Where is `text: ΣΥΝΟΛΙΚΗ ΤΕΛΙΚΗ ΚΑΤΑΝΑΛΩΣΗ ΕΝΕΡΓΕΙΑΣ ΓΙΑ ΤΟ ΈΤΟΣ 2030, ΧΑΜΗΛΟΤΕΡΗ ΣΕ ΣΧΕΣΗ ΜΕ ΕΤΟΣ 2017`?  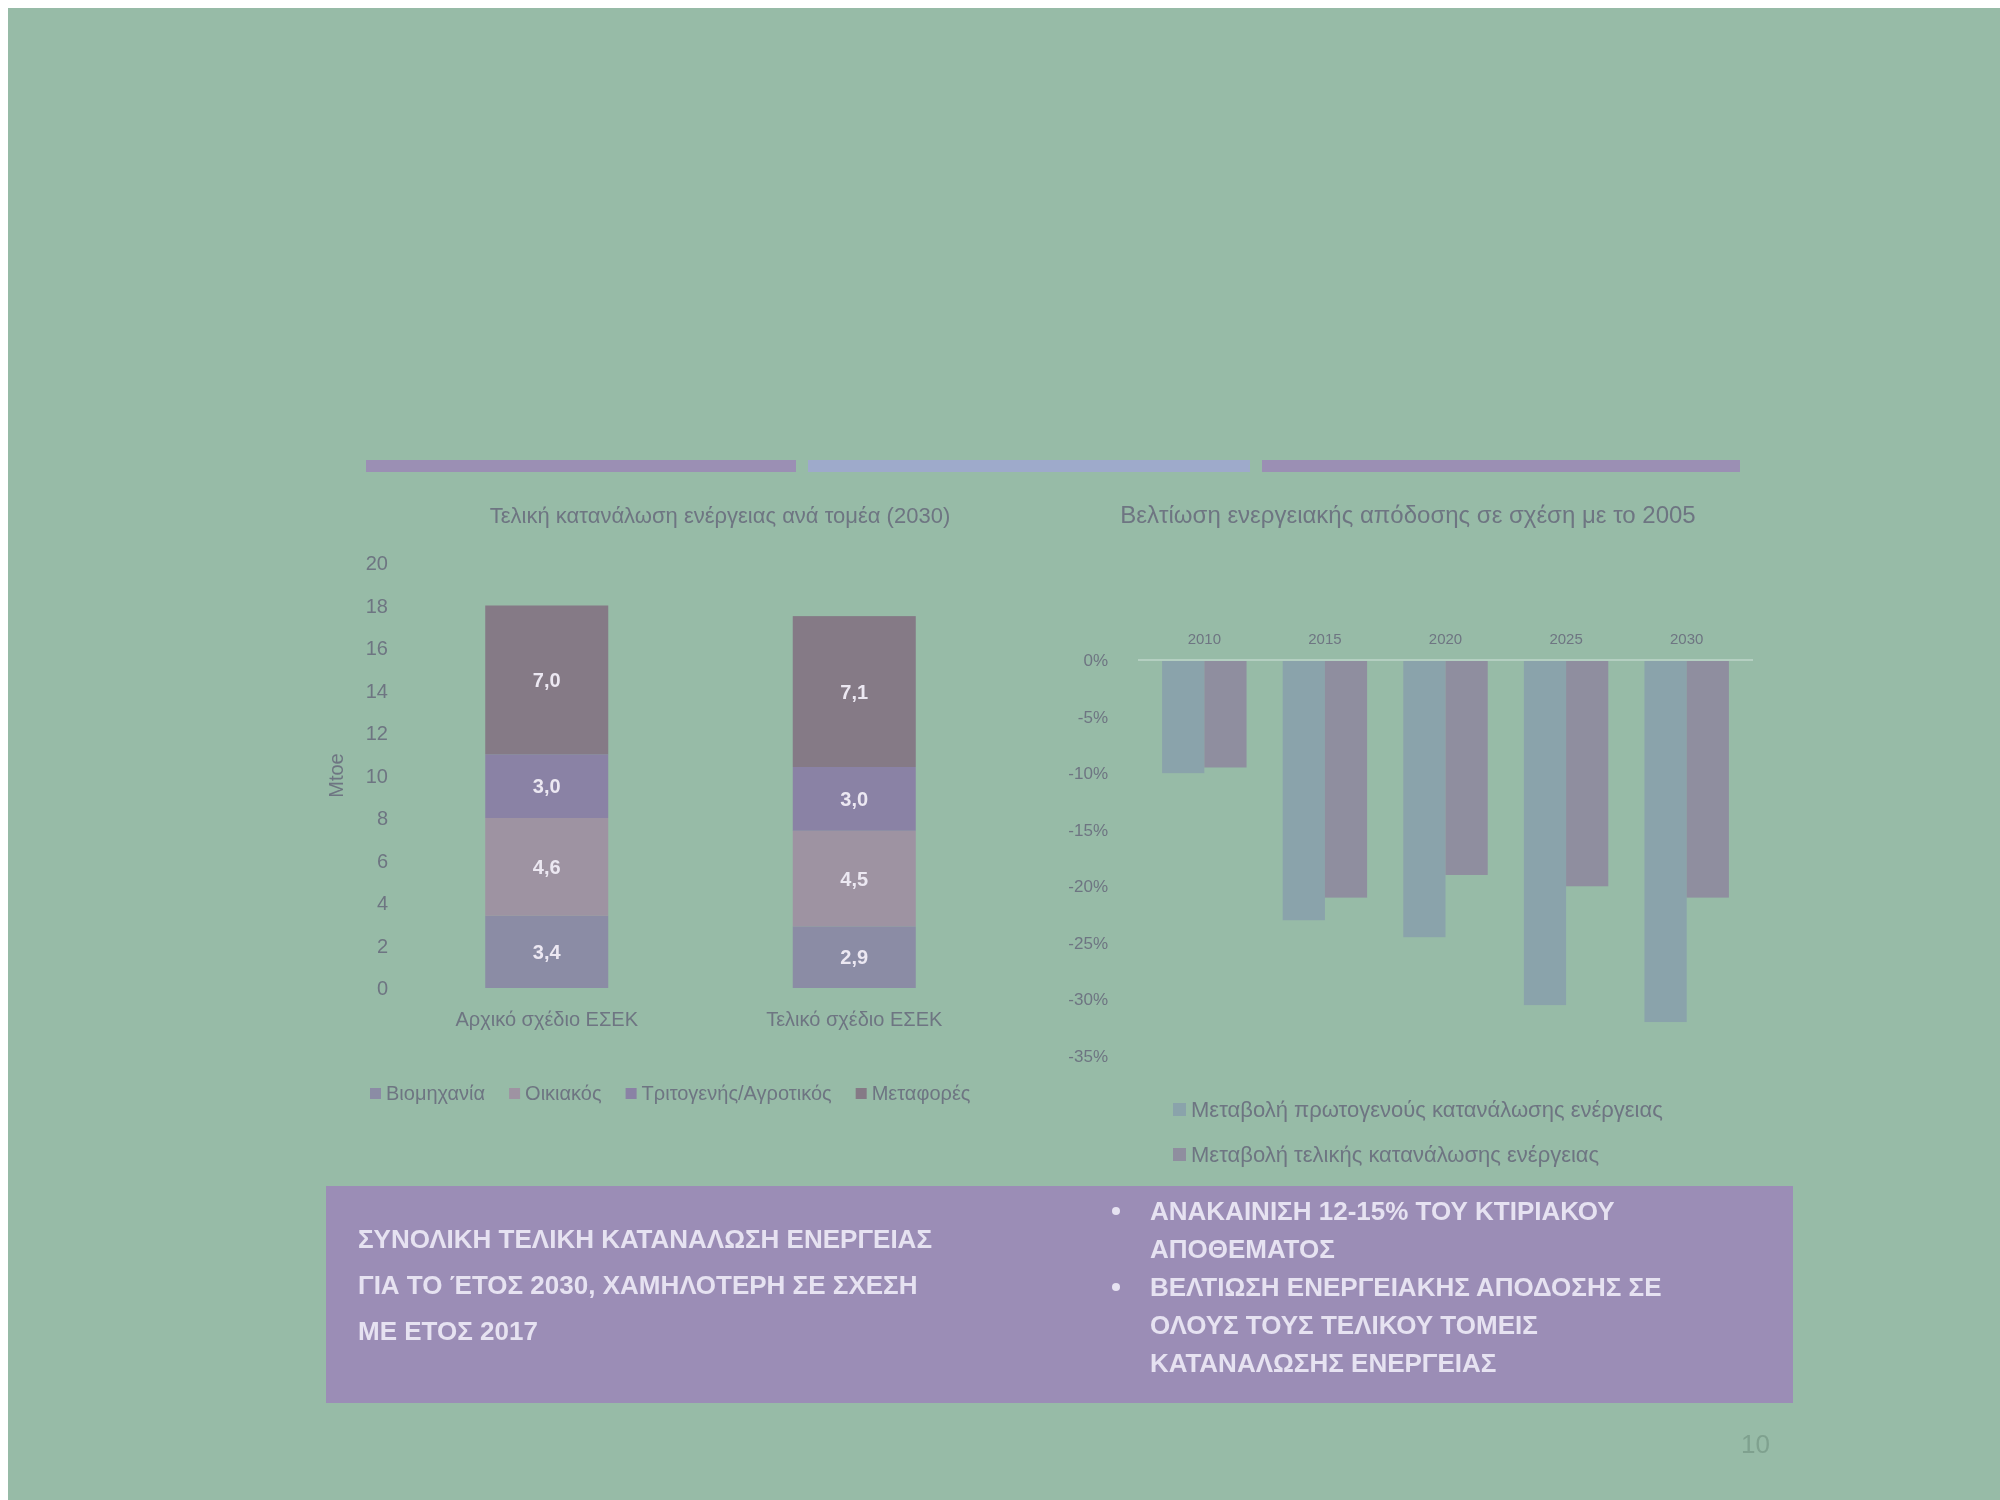
text: ΣΥΝΟΛΙΚΗ ΤΕΛΙΚΗ ΚΑΤΑΝΑΛΩΣΗ ΕΝΕΡΓΕΙΑΣ ΓΙΑ ΤΟ ΈΤΟΣ 2030, ΧΑΜΗΛΟΤΕΡΗ ΣΕ ΣΧΕΣΗ ΜΕ ΕΤΟΣ 2017 is located at coordinates (645, 1285).